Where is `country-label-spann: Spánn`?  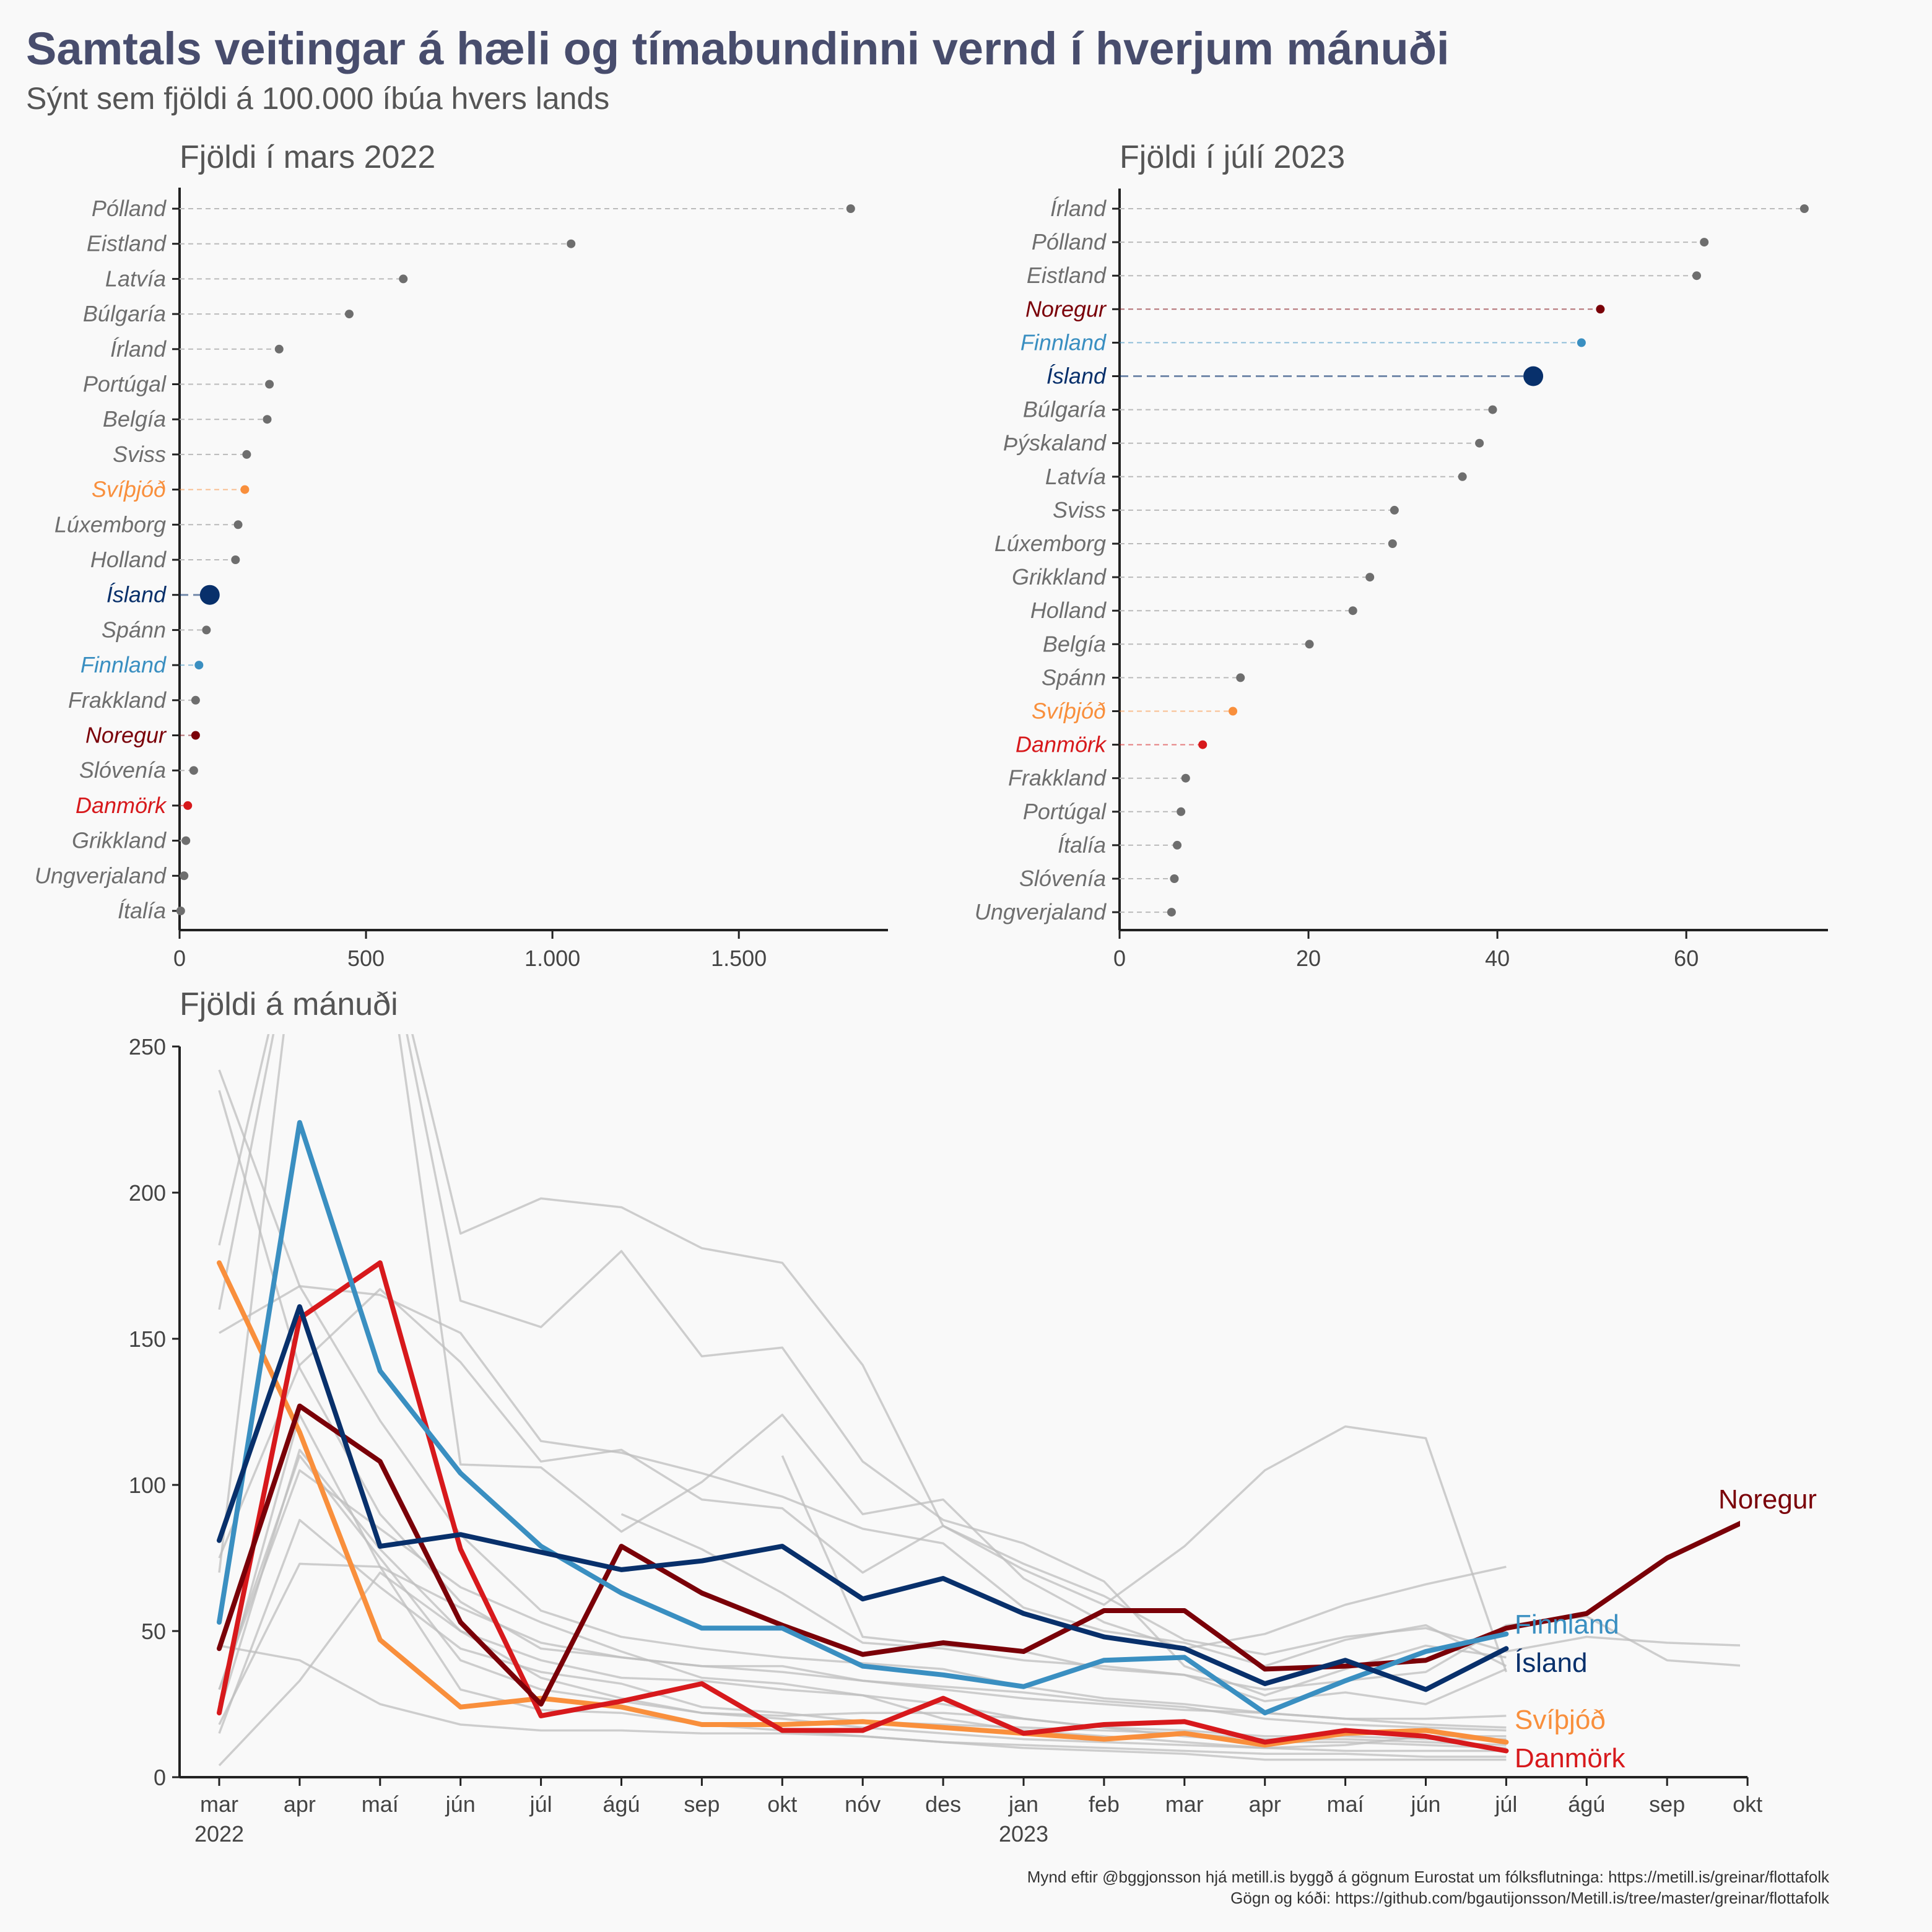 country-label-spann: Spánn is located at coordinates (1074, 677).